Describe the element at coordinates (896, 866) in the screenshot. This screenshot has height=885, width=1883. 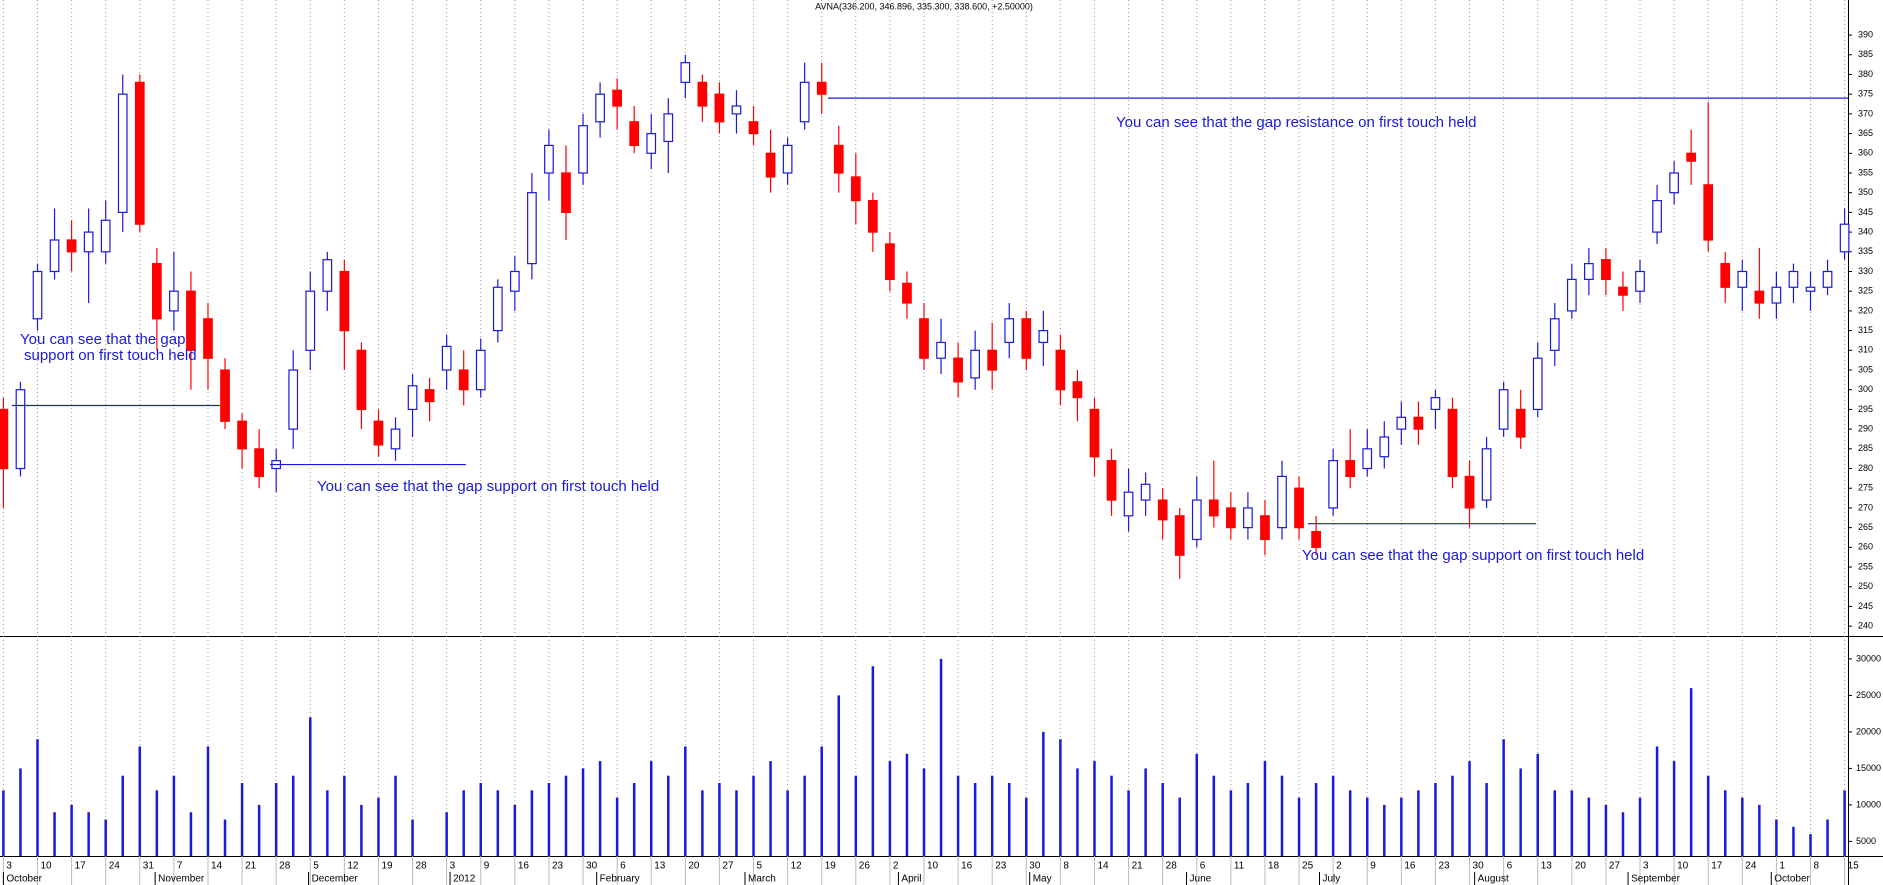
I see `x-tick-label: 2` at that location.